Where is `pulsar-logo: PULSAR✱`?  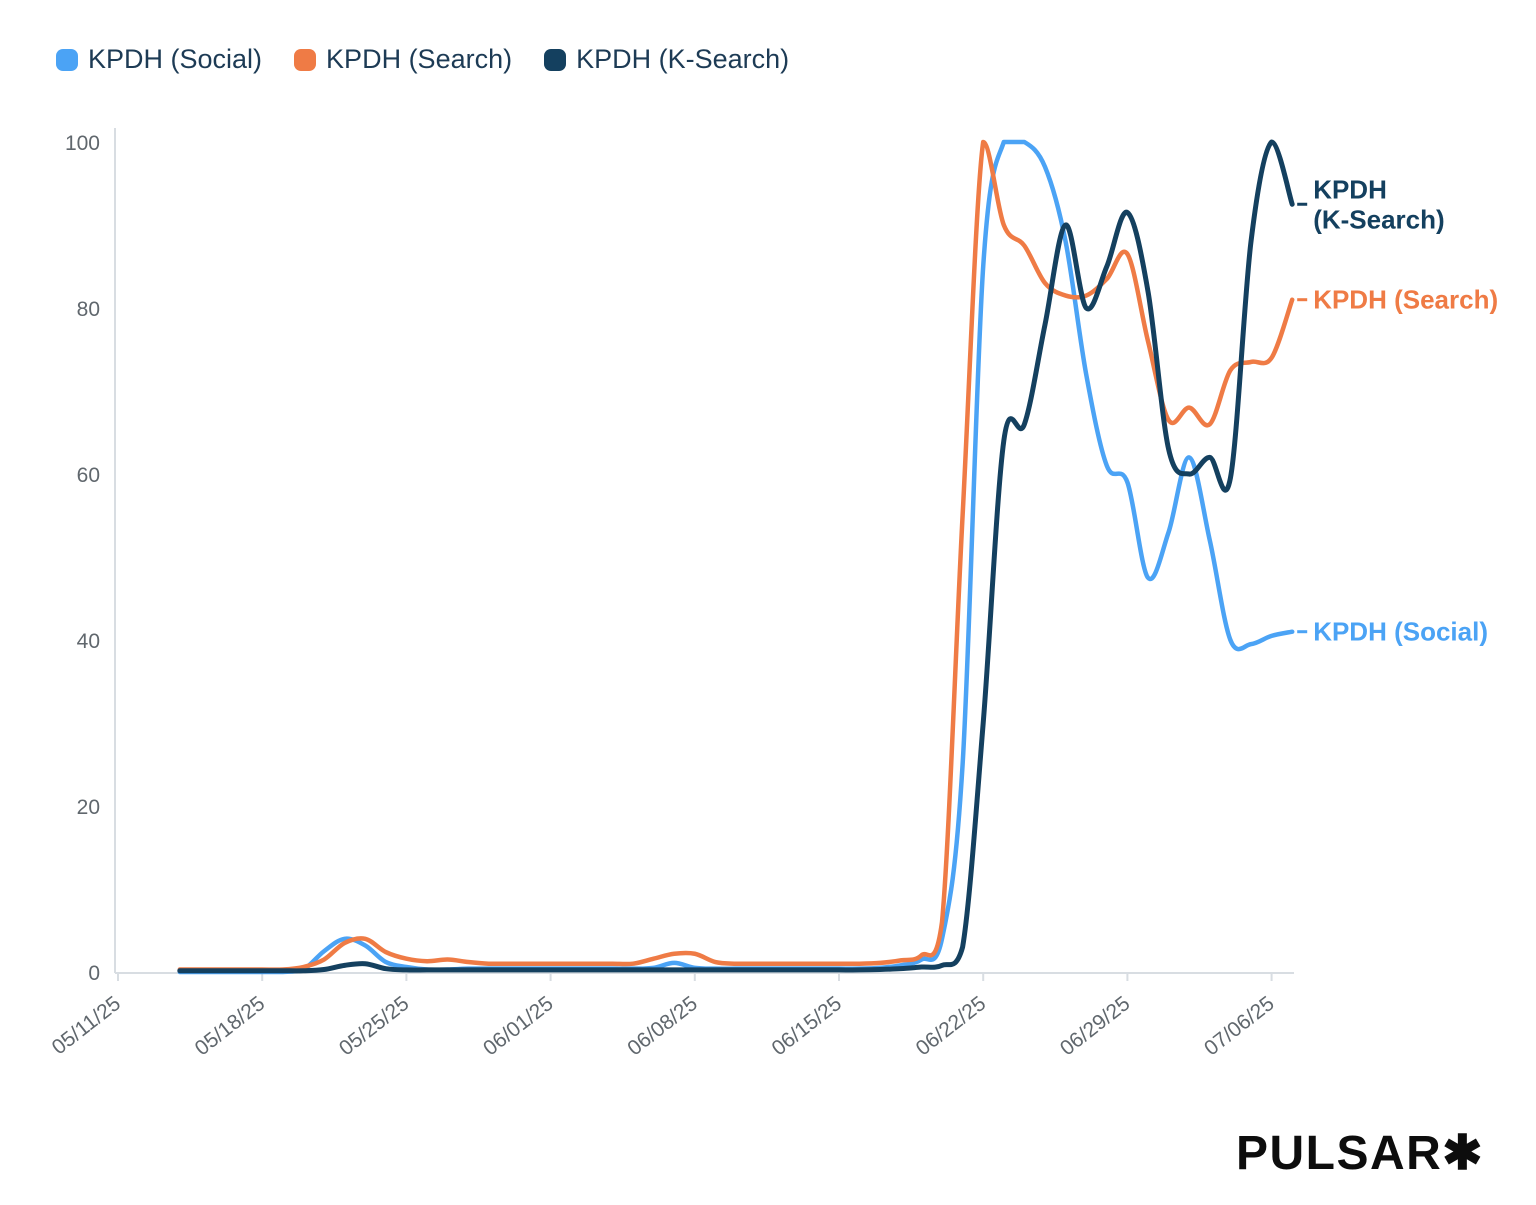
pulsar-logo: PULSAR✱ is located at coordinates (1359, 1153).